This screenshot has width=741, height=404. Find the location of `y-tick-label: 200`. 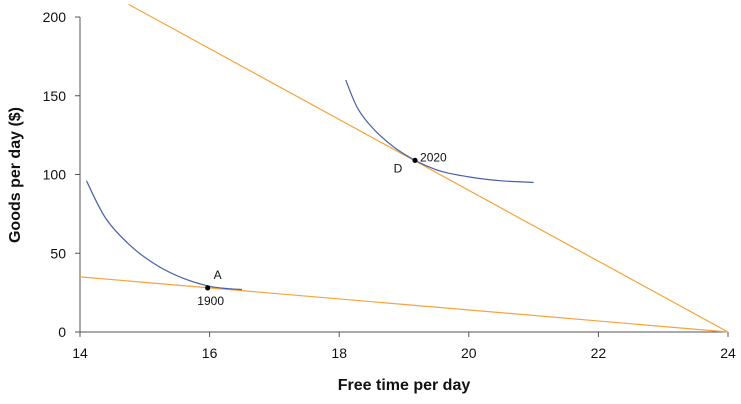

y-tick-label: 200 is located at coordinates (55, 17).